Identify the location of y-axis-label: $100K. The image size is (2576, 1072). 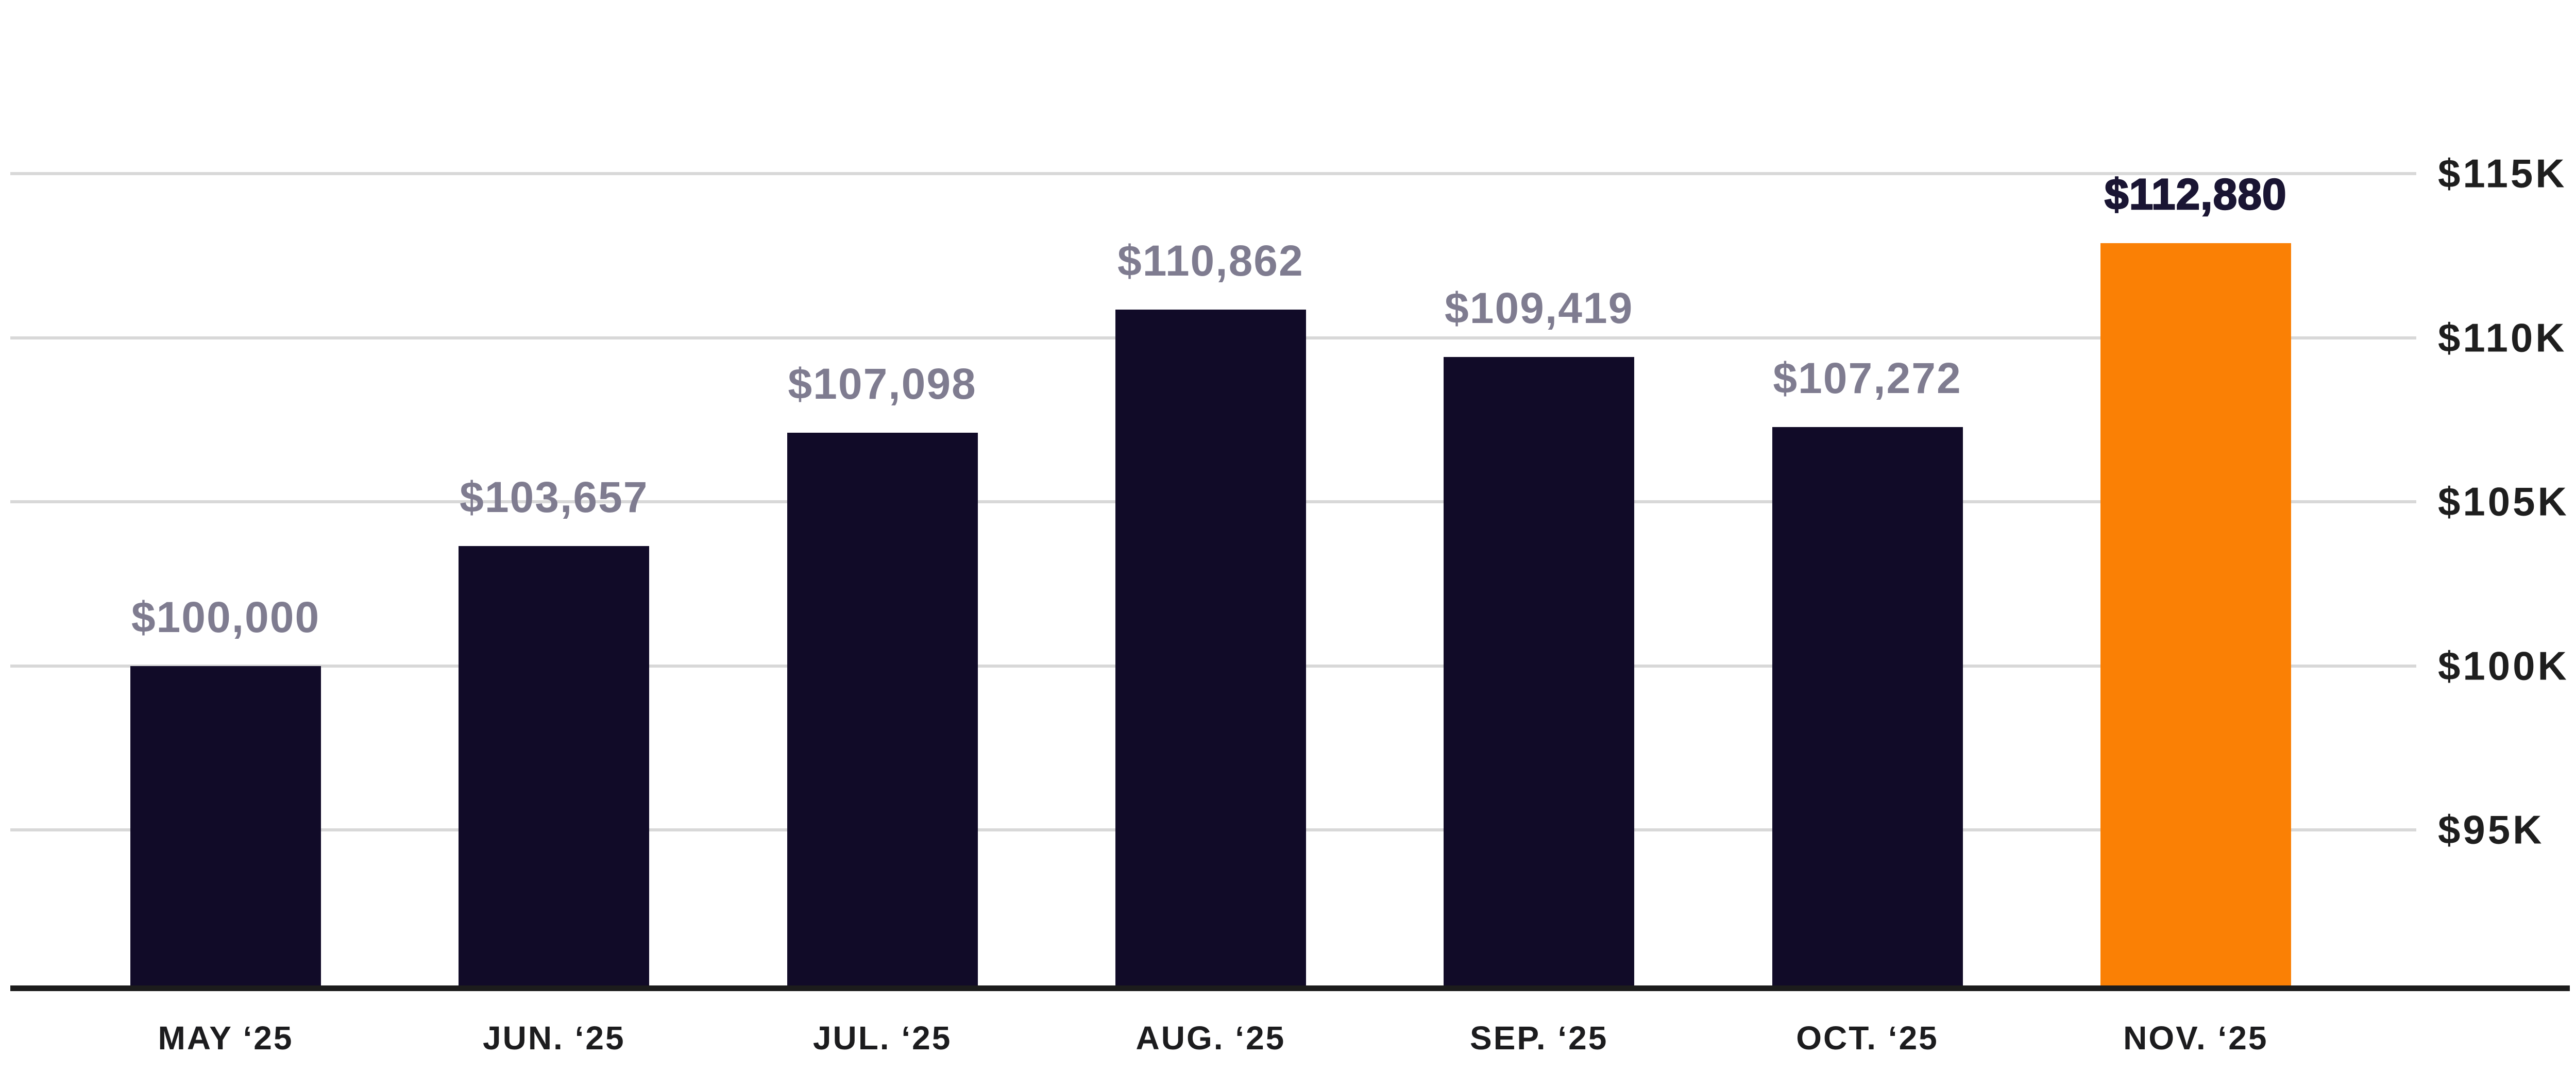
(2503, 665).